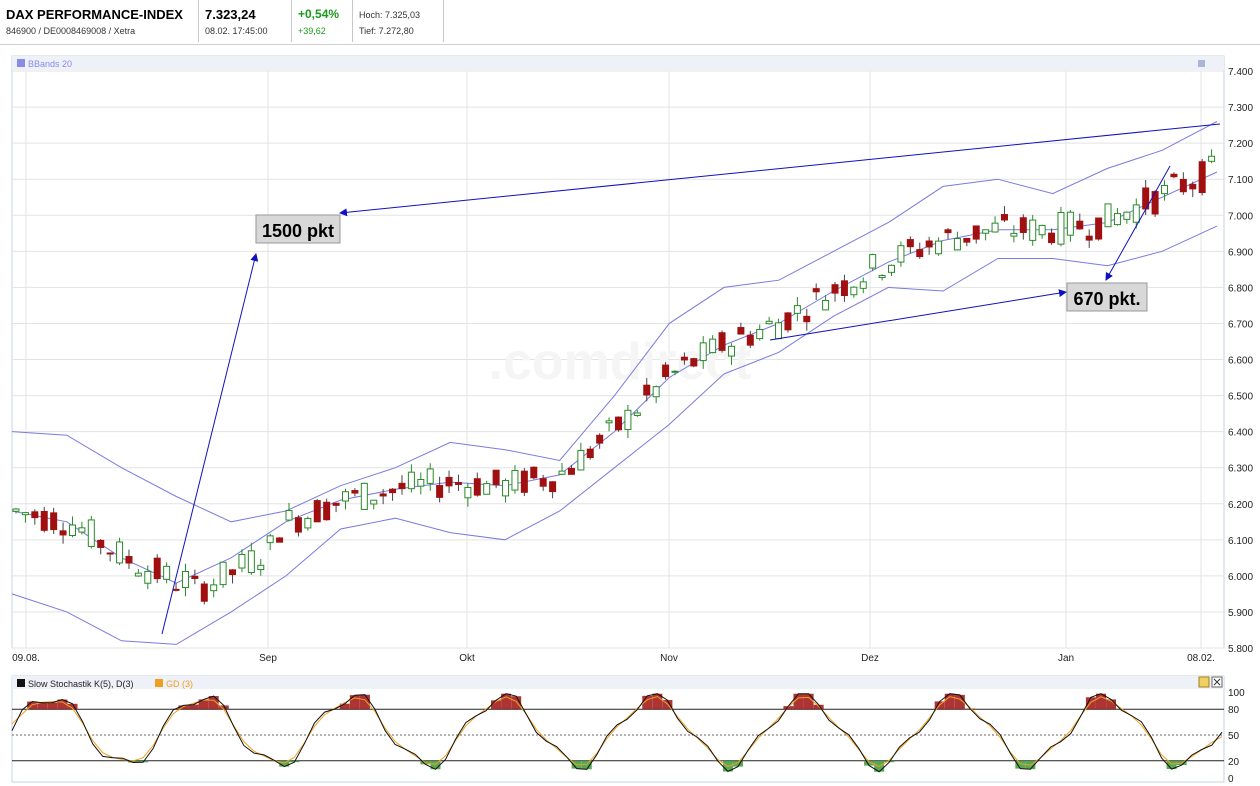  Describe the element at coordinates (1240, 505) in the screenshot. I see `y-tick-label: 6.200` at that location.